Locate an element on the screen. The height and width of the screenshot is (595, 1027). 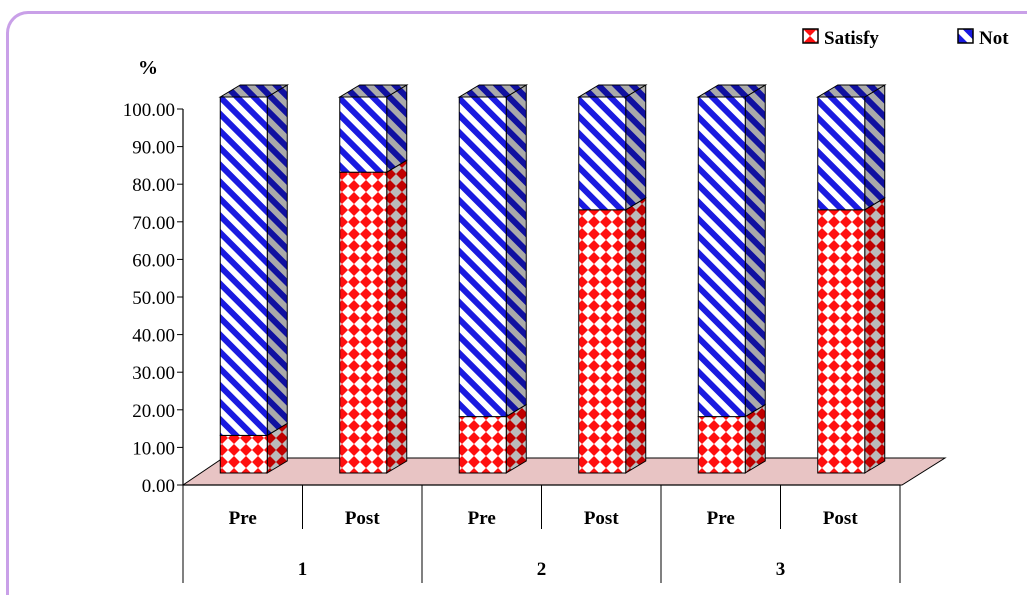
y-tick-label: 50.00 is located at coordinates (153, 298).